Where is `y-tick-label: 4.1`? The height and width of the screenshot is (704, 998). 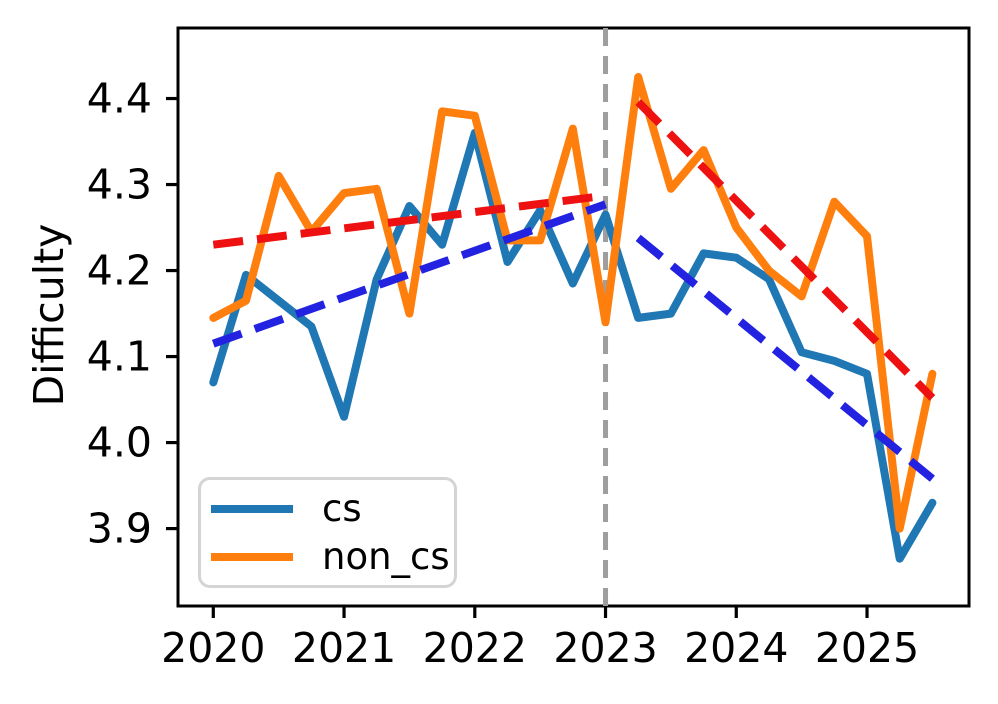 y-tick-label: 4.1 is located at coordinates (119, 357).